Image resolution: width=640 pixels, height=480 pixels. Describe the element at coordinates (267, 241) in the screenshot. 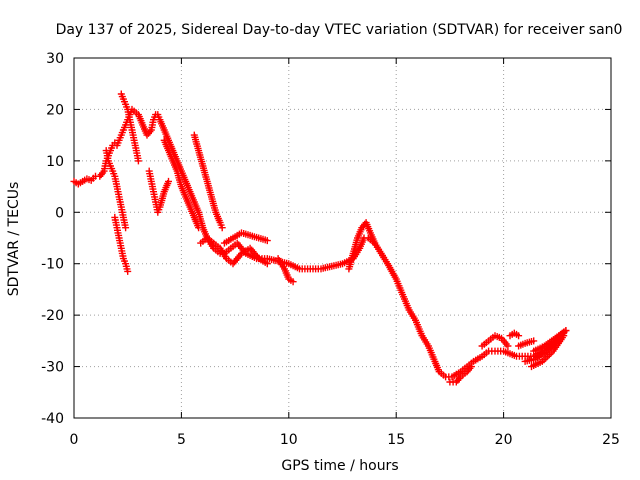

I see `data-point-arc-H` at that location.